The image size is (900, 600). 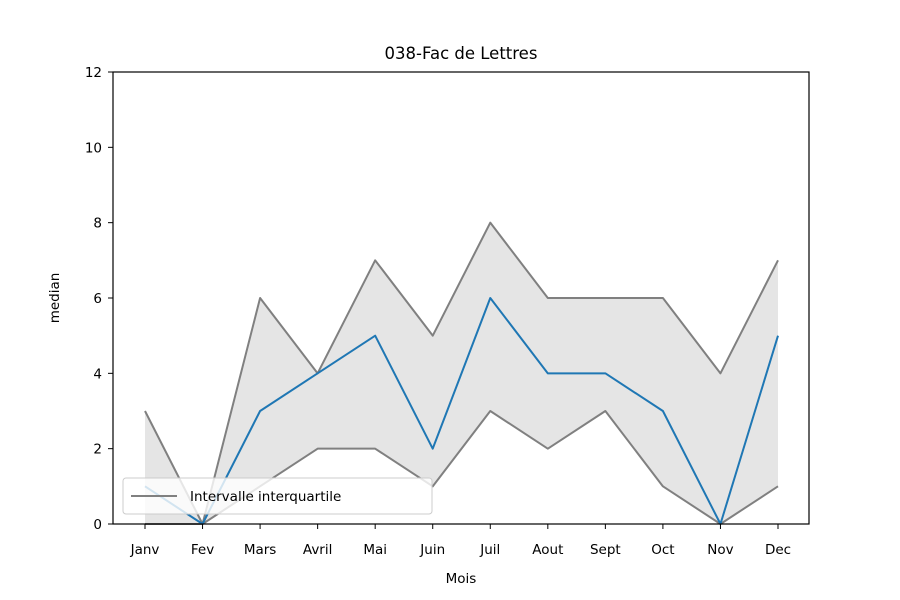 I want to click on y-tick-label: 0, so click(x=97, y=525).